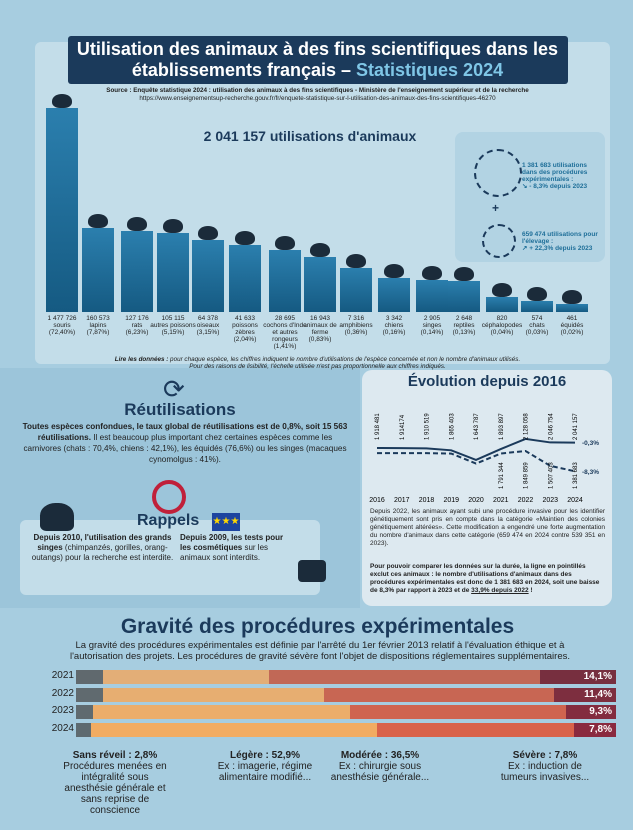  I want to click on plus-sign: +, so click(496, 208).